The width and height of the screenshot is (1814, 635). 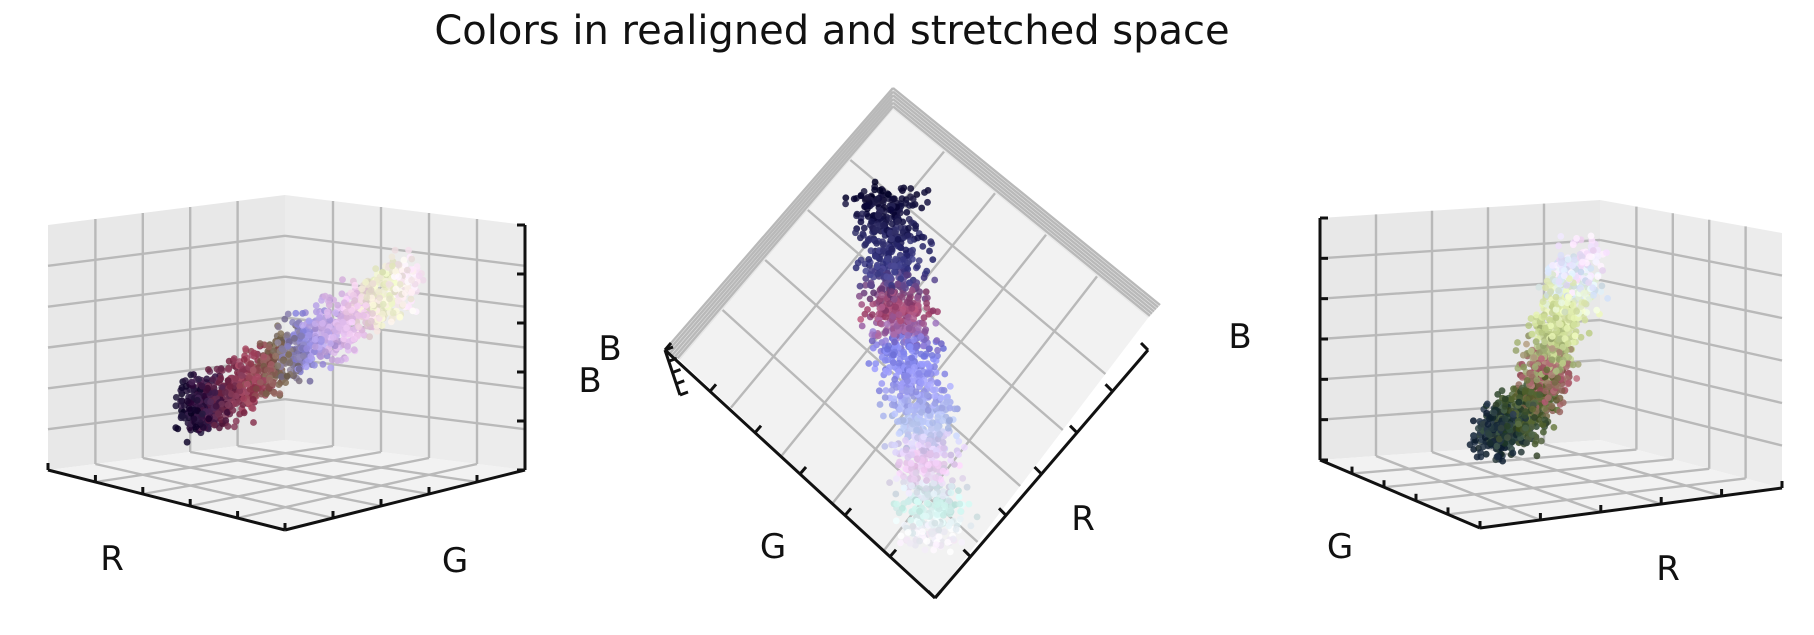 What do you see at coordinates (1631, 508) in the screenshot?
I see `right-r-axis` at bounding box center [1631, 508].